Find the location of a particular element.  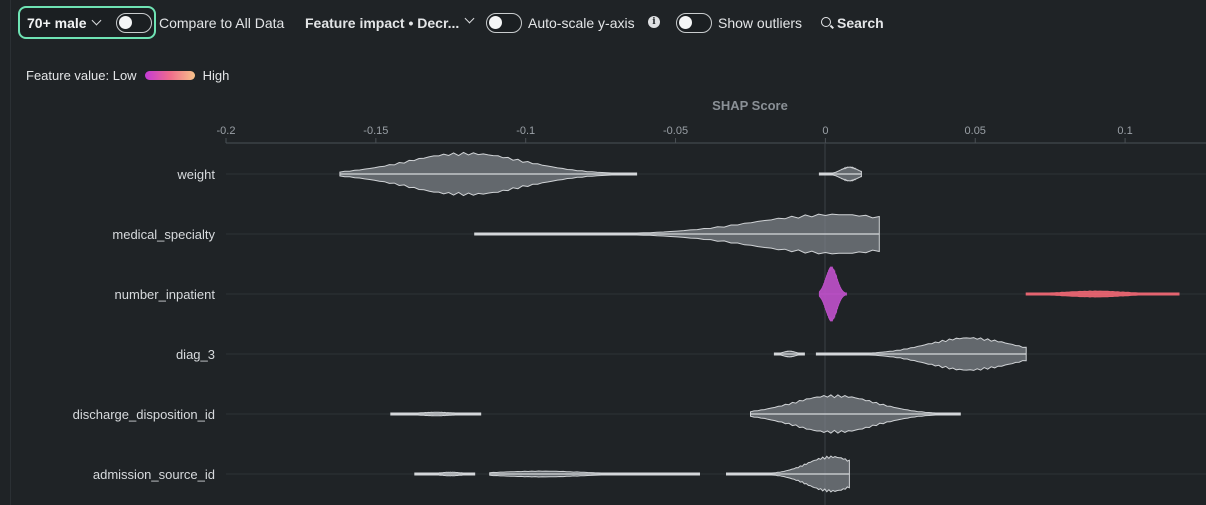

feature-label: admission_source_id is located at coordinates (154, 474).